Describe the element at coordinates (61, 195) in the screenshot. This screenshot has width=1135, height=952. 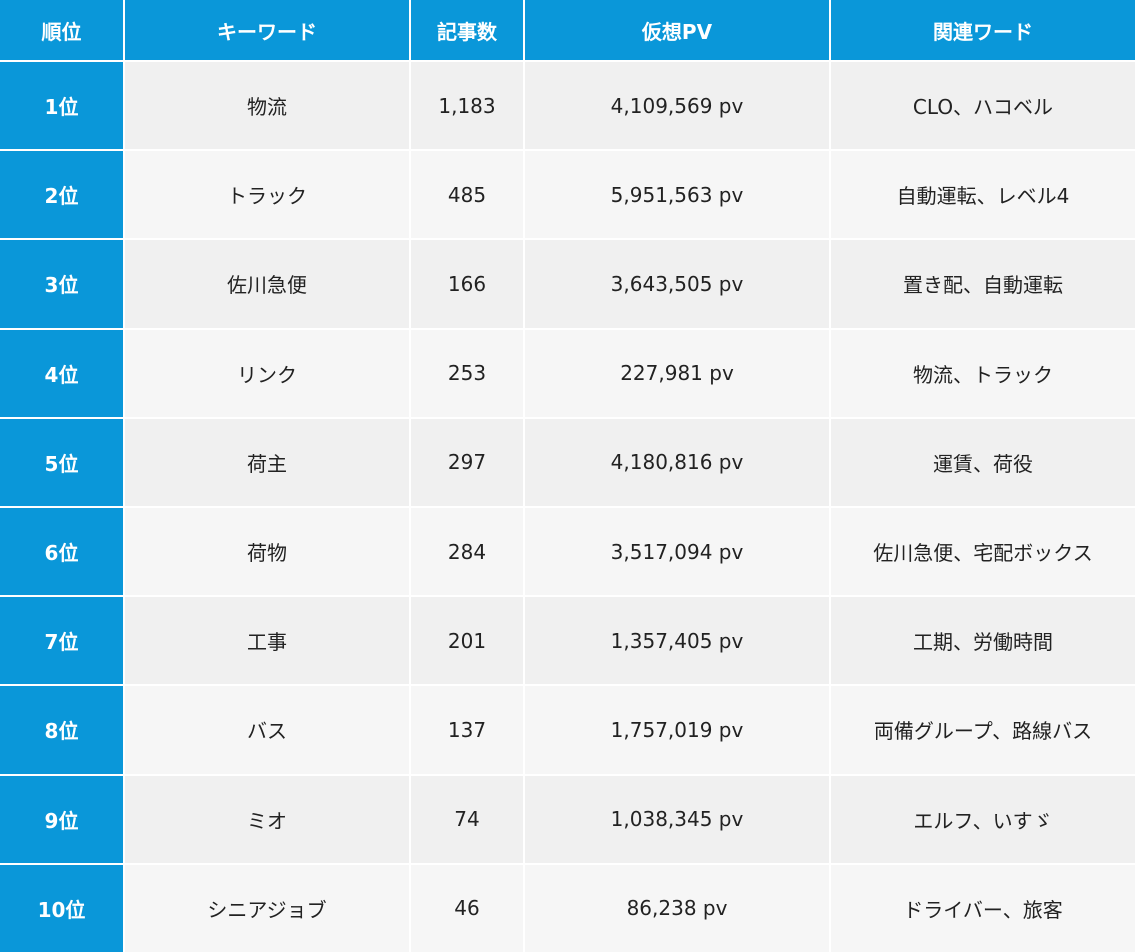
I see `rank-cell: 2位` at that location.